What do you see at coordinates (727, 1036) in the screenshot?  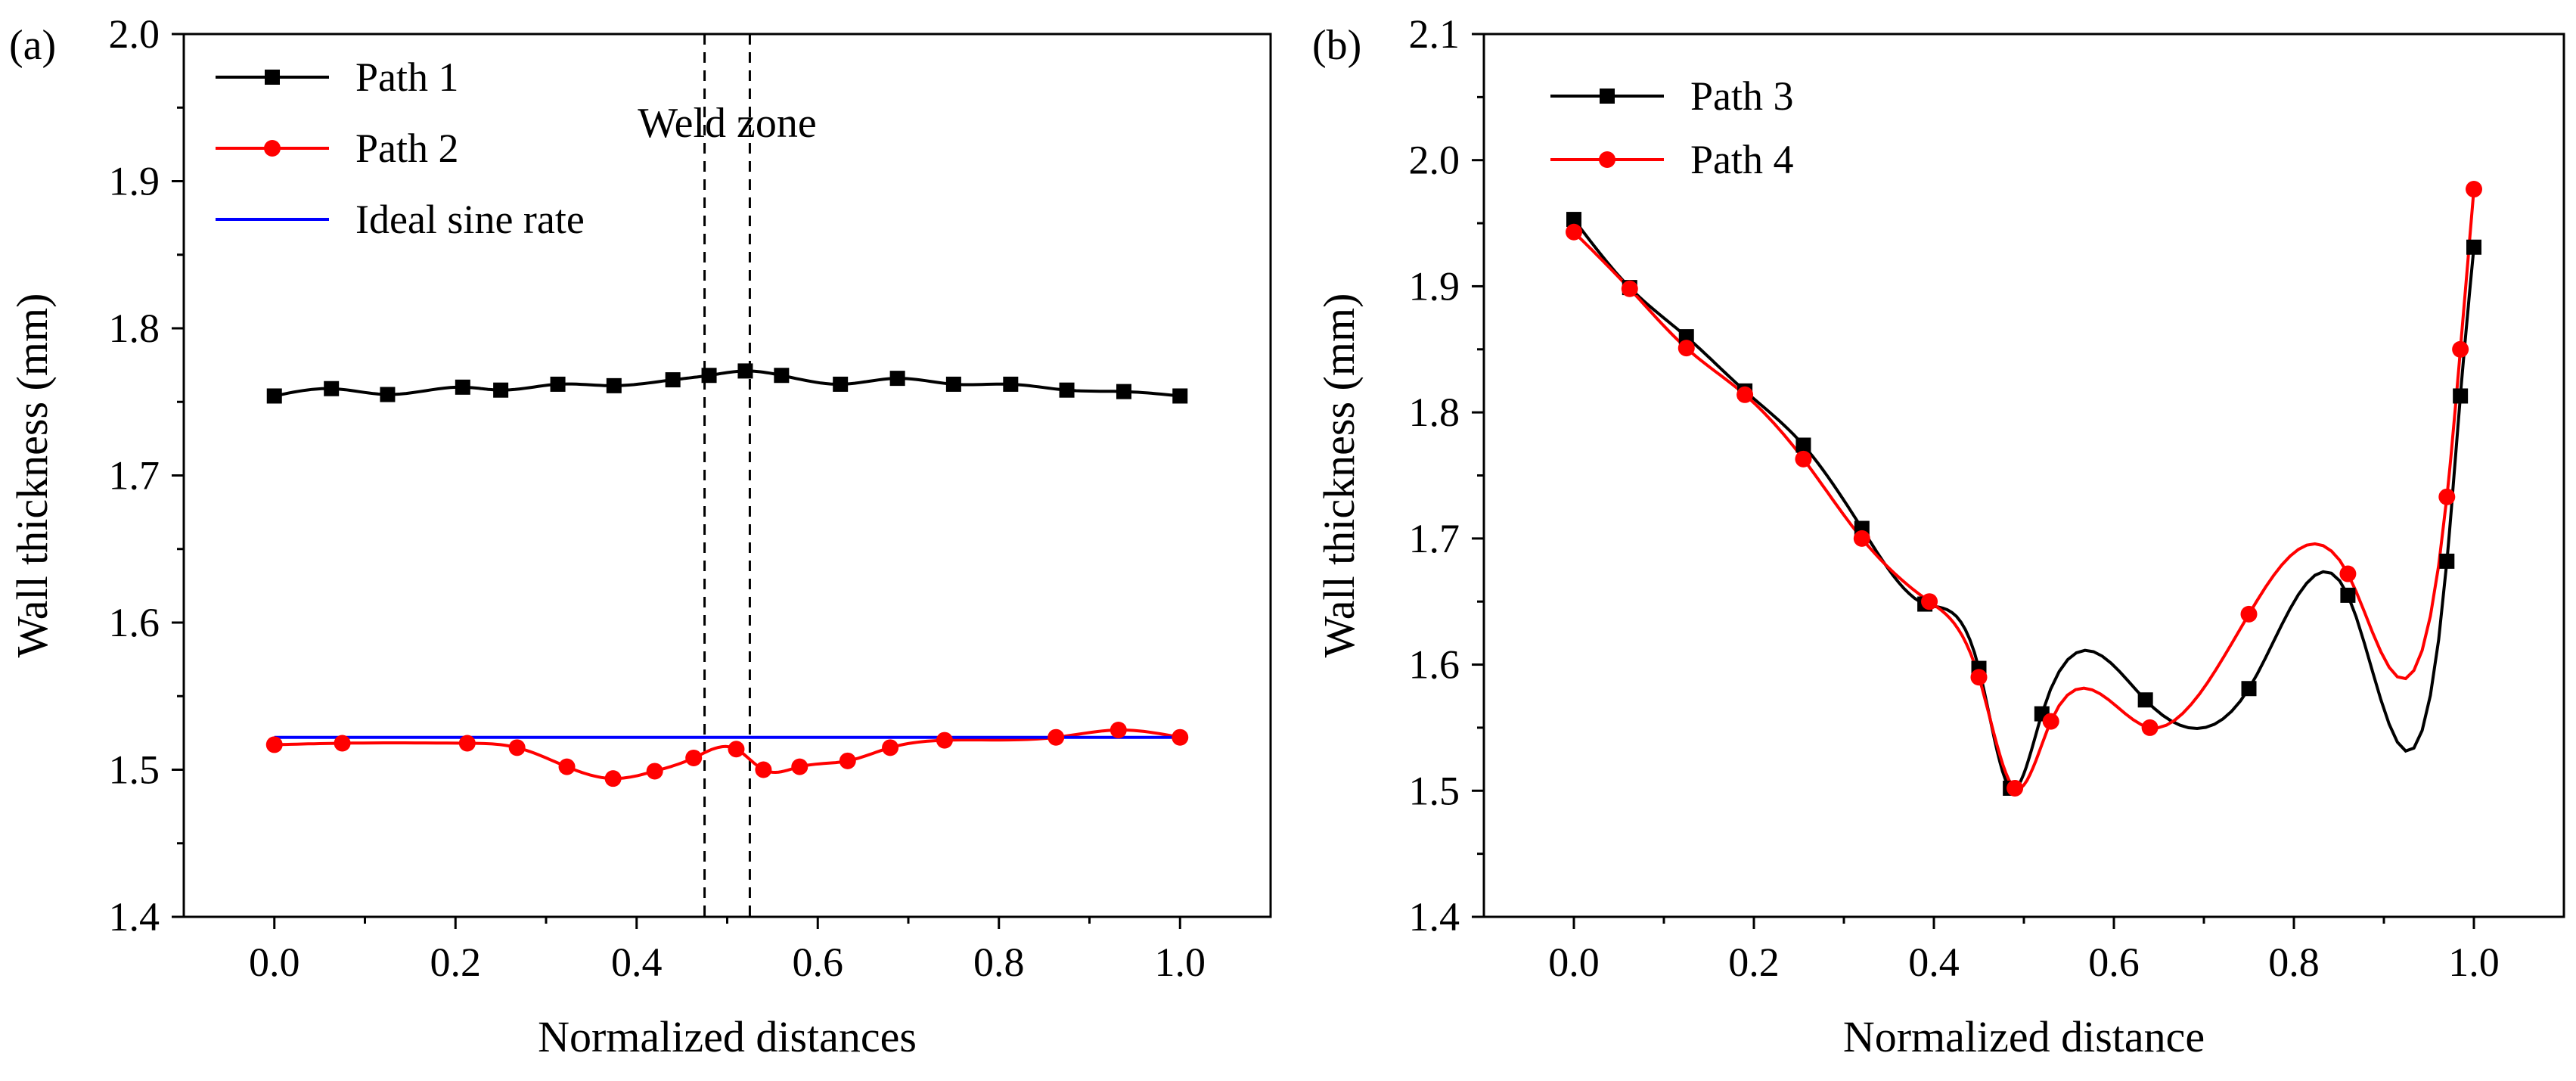 I see `x-axis-label: Normalized distances` at bounding box center [727, 1036].